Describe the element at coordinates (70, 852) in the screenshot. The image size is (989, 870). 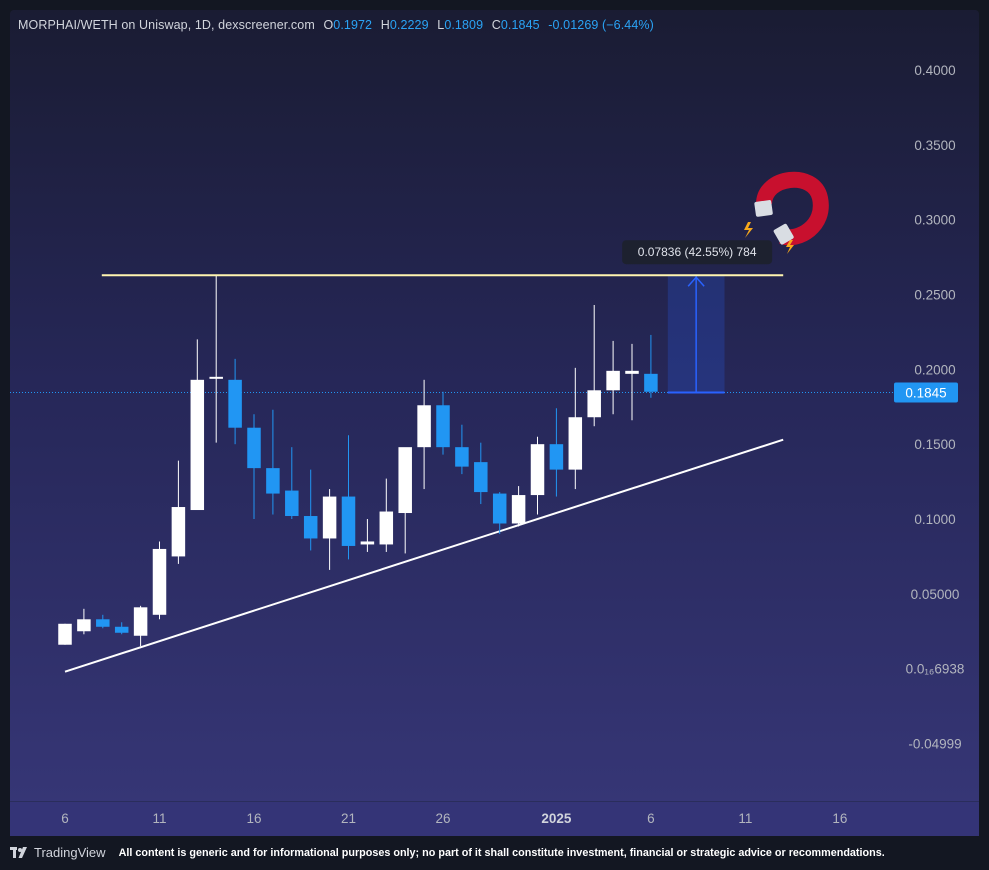
I see `brand-name: TradingView` at that location.